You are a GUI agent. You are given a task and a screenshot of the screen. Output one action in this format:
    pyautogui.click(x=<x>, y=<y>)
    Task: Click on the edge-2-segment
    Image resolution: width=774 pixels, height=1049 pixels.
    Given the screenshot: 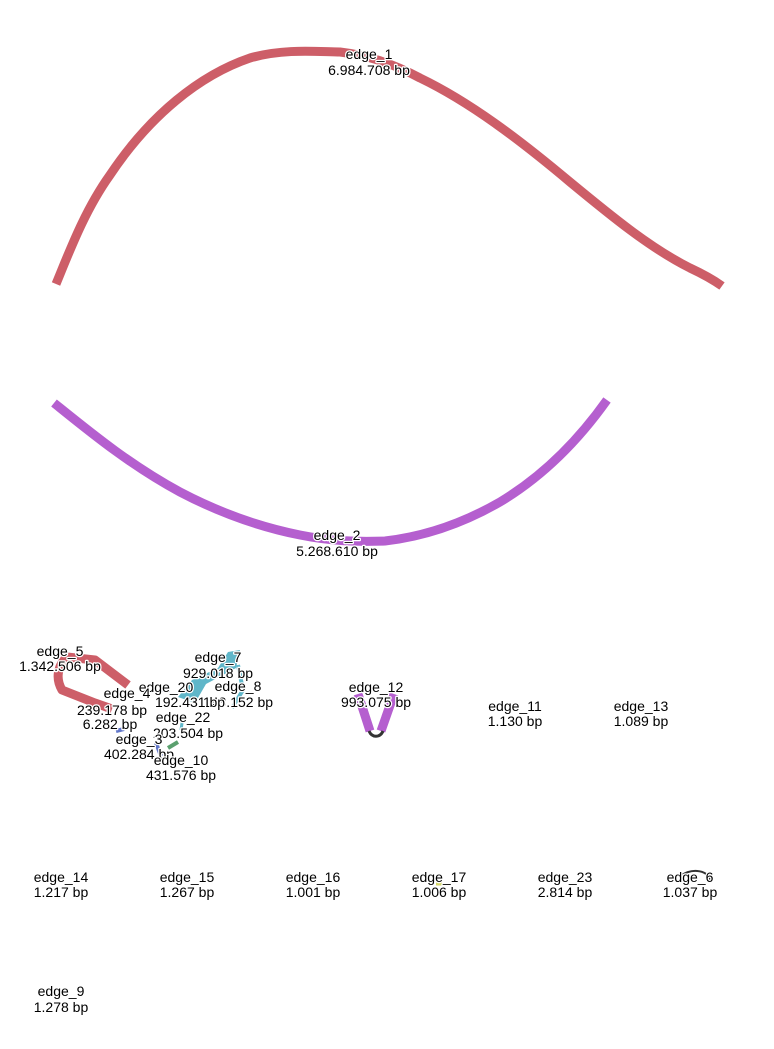 What is the action you would take?
    pyautogui.click(x=331, y=471)
    